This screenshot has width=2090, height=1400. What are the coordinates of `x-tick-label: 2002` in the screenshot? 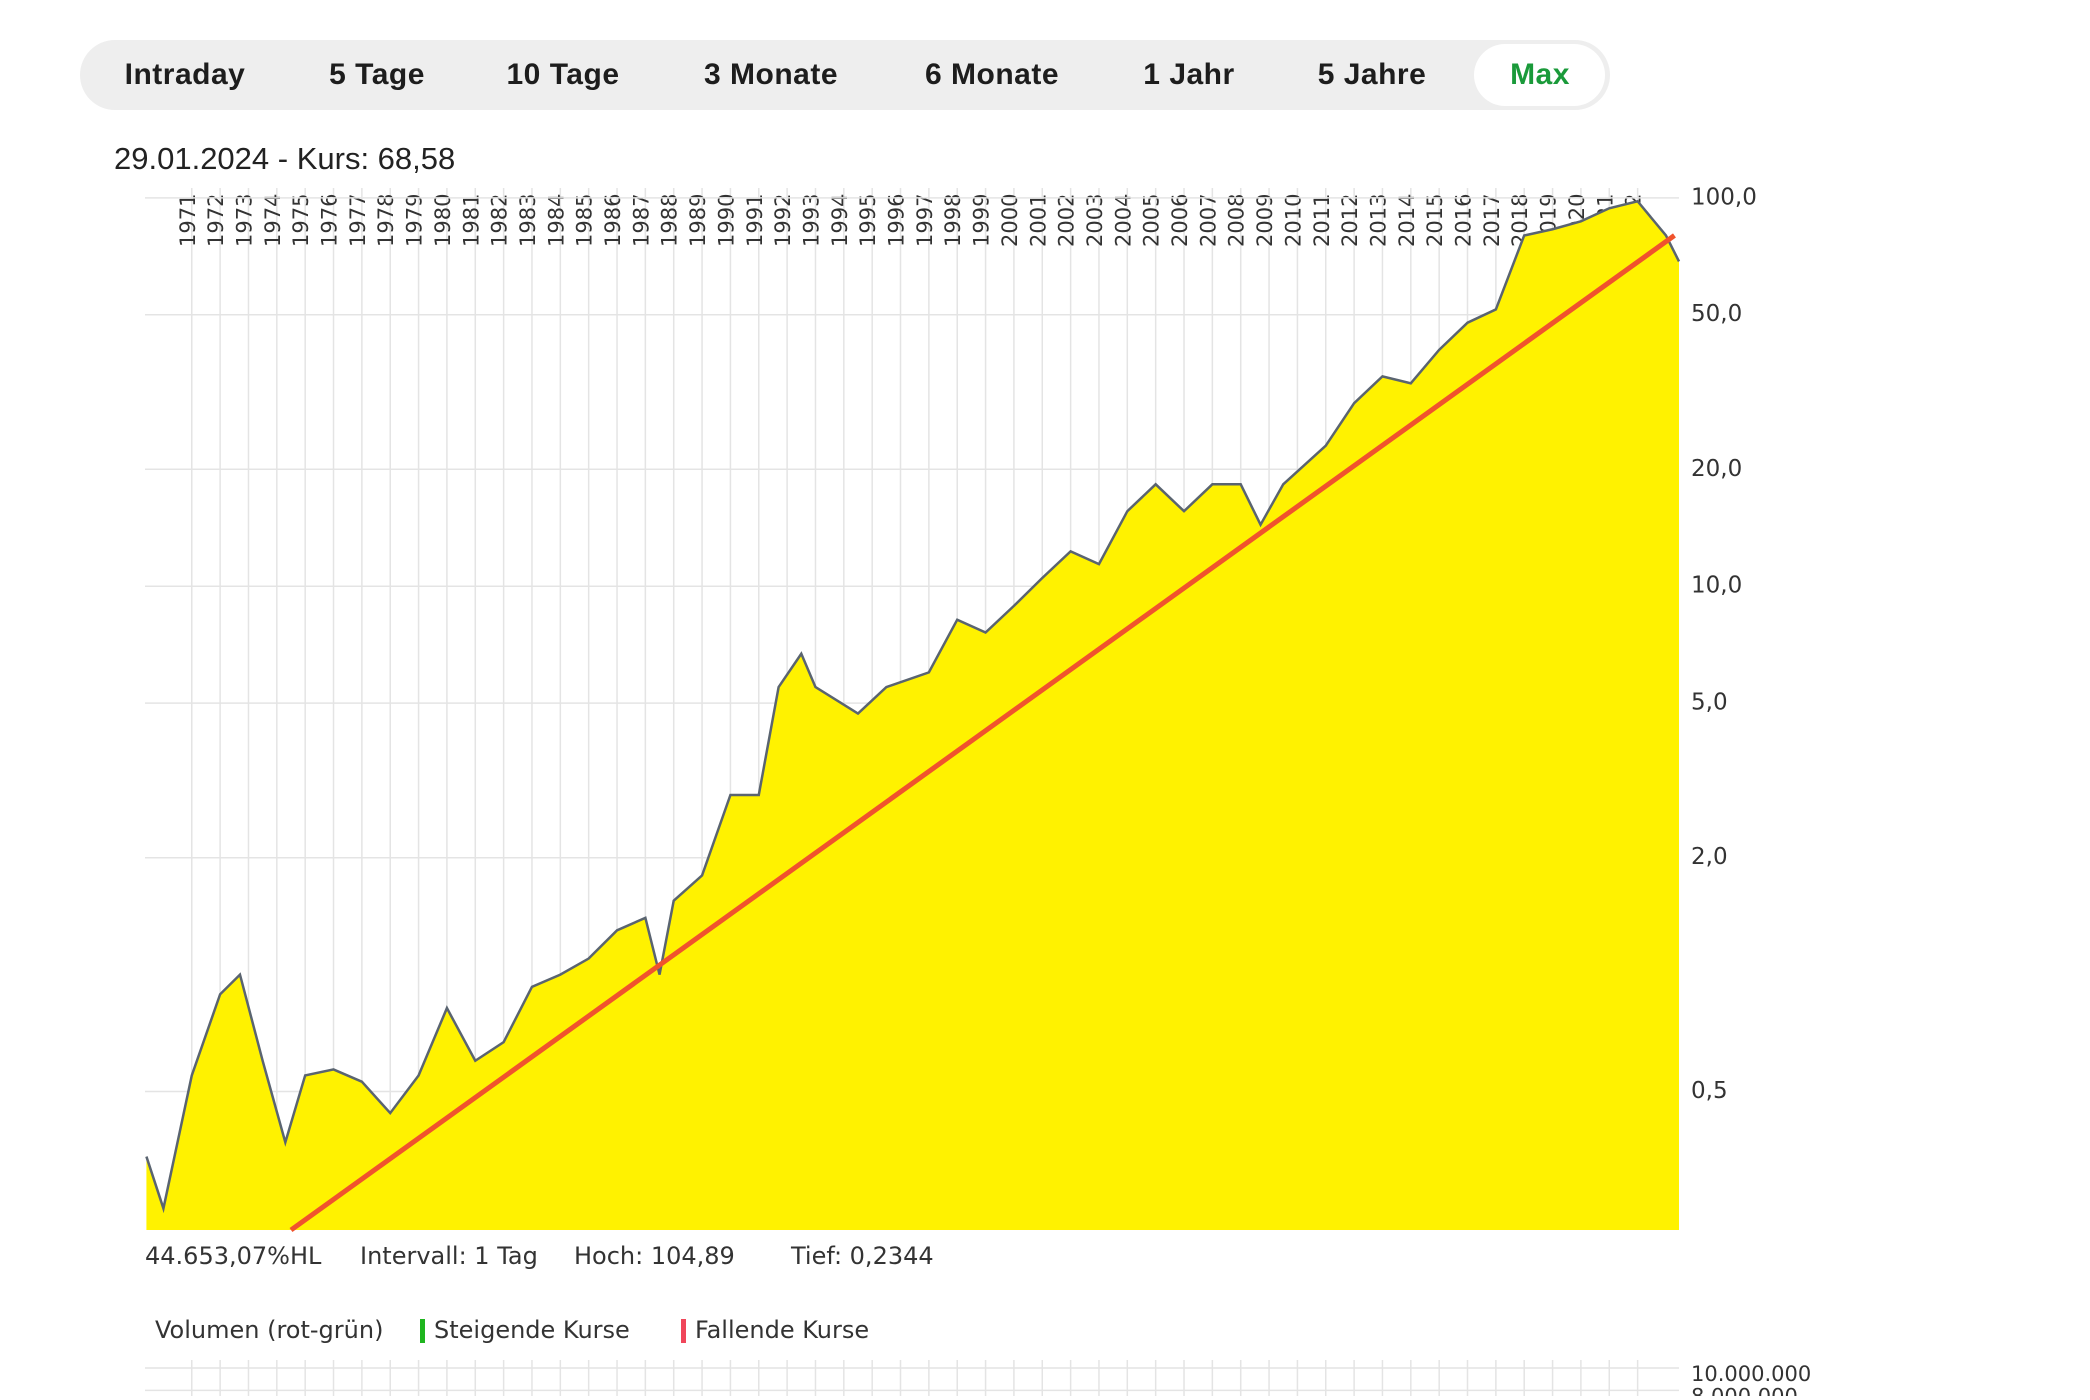 It's located at (1067, 220).